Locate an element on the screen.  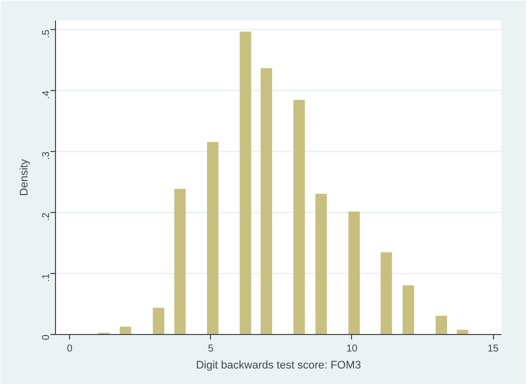
y-tick-label: .5 is located at coordinates (46, 33).